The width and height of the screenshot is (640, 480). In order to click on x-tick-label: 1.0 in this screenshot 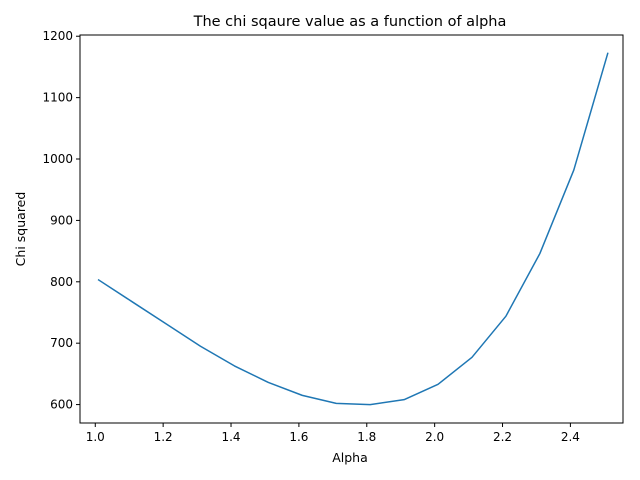, I will do `click(95, 437)`.